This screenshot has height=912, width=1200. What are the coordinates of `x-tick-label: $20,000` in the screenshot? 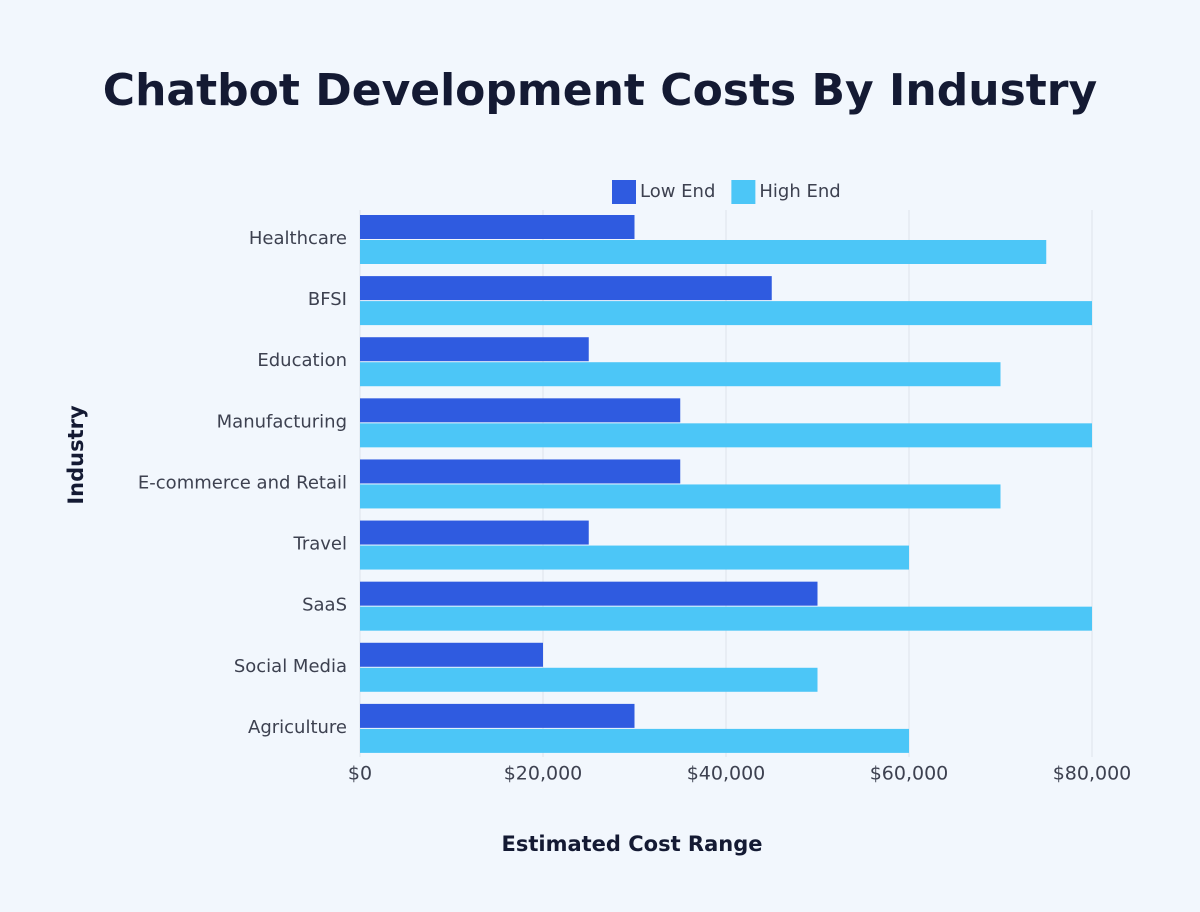 It's located at (543, 774).